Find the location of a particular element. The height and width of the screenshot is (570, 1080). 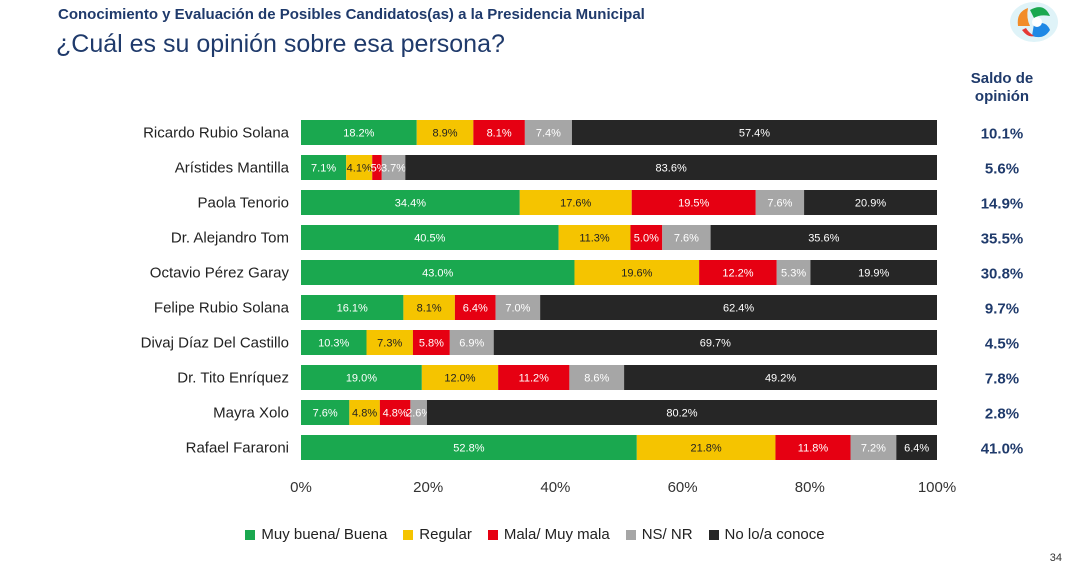

data-label: 4.1% is located at coordinates (359, 169).